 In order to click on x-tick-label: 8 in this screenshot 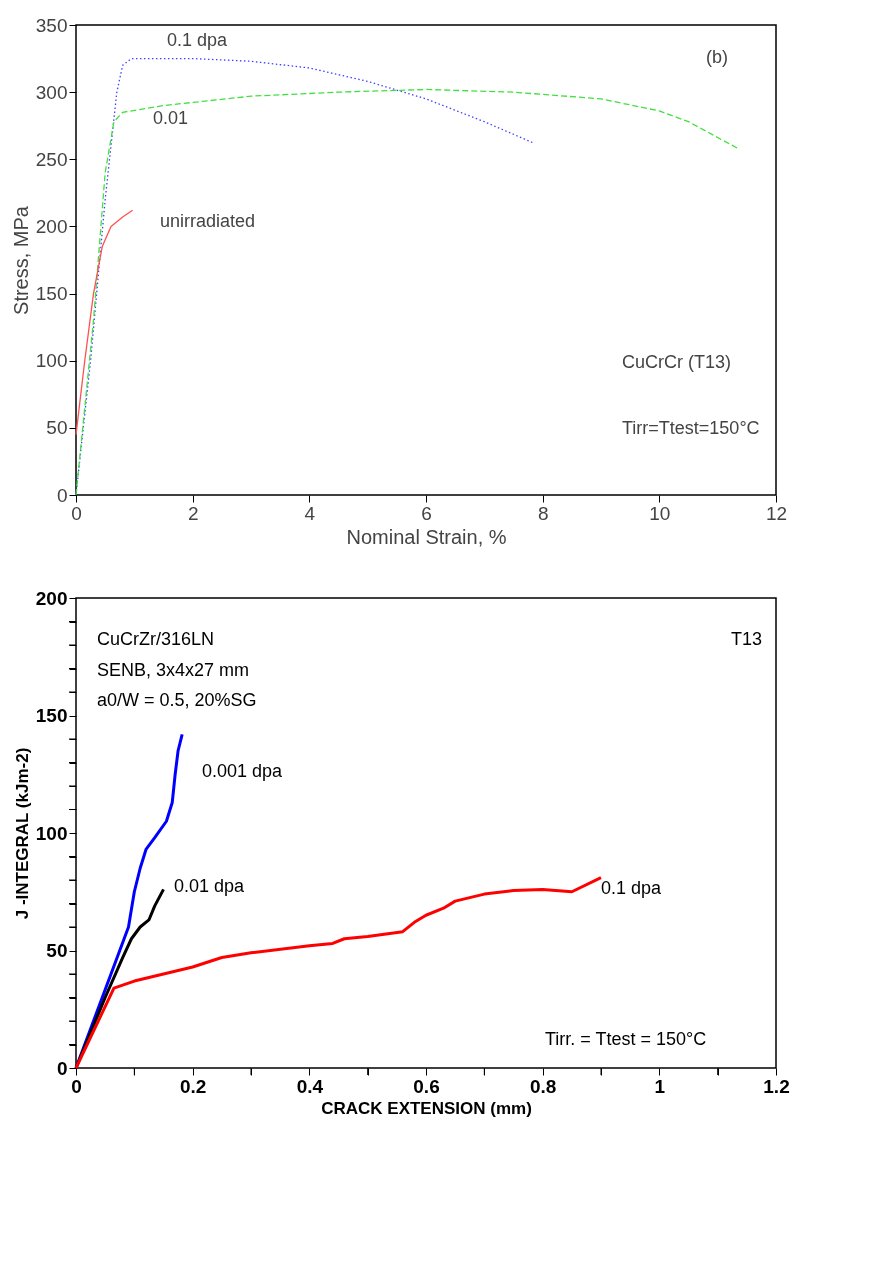, I will do `click(543, 513)`.